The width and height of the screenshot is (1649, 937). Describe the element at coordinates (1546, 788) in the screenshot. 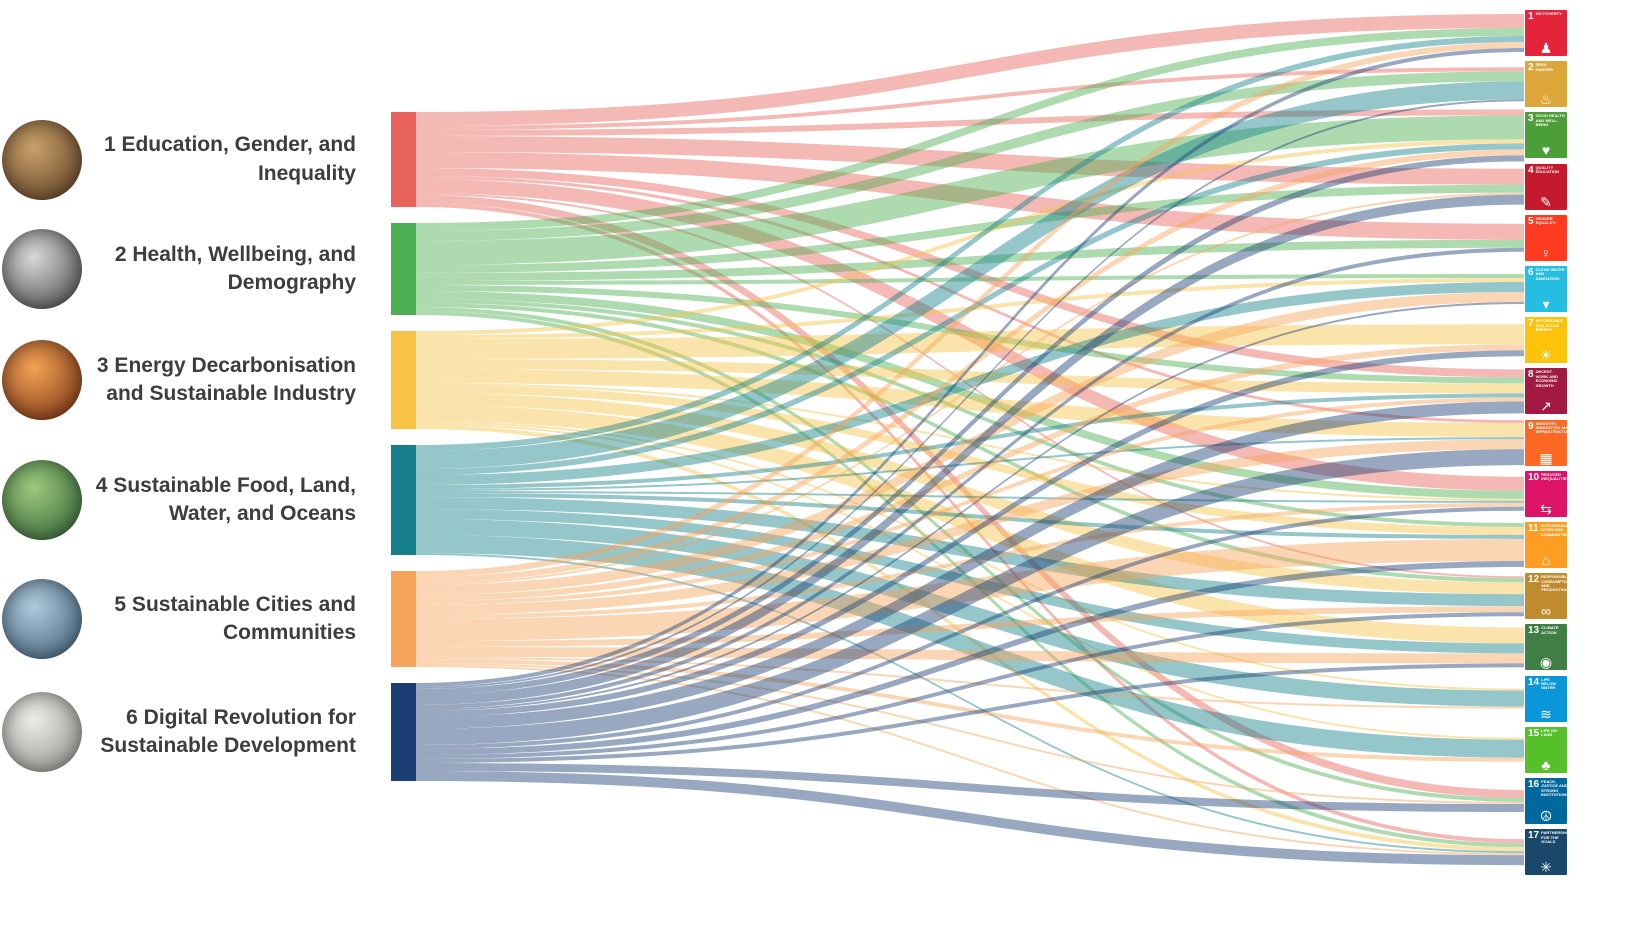

I see `sdg-tile-header: 16 Peace, Justice and Strong Institutions` at that location.